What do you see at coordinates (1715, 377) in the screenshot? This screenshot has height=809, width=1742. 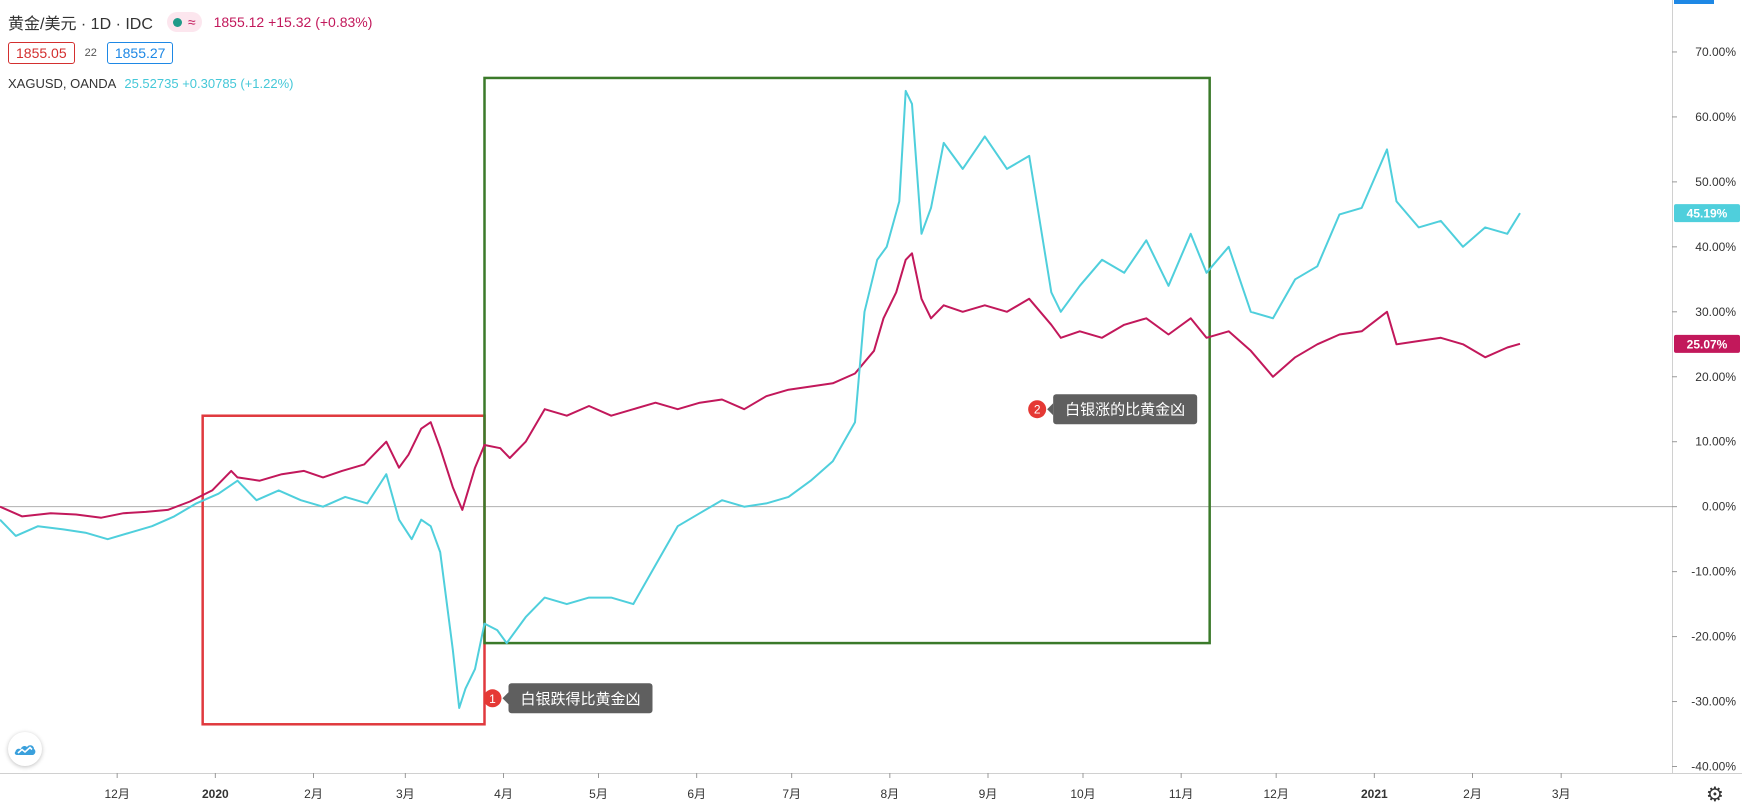 I see `y-tick-label: 20.00%` at bounding box center [1715, 377].